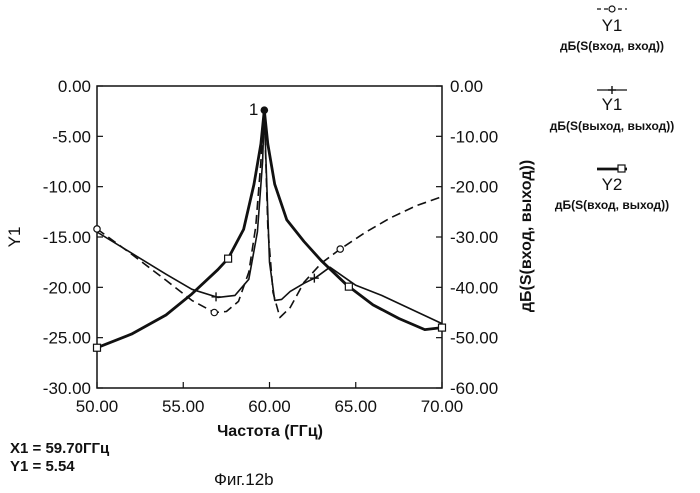 This screenshot has width=700, height=493. I want to click on y-right-tick-label: -50.00, so click(474, 338).